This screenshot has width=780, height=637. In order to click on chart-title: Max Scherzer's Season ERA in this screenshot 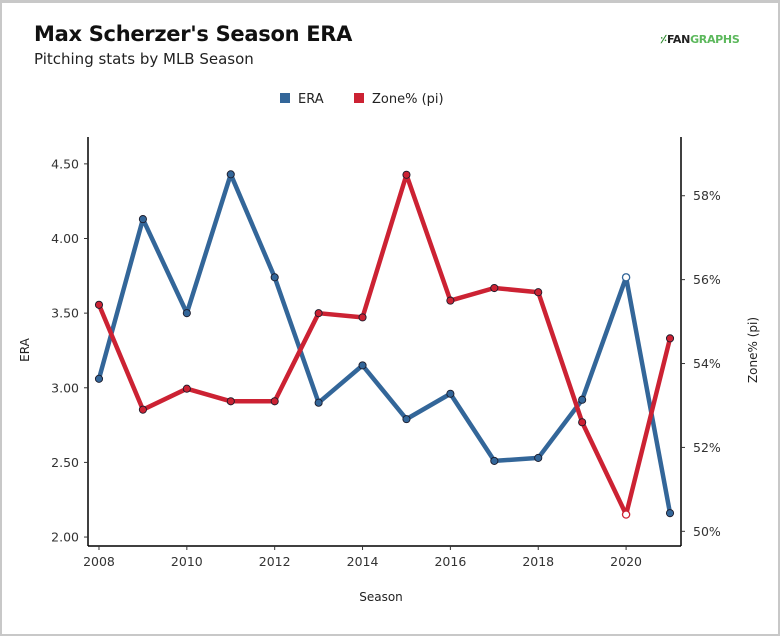, I will do `click(193, 34)`.